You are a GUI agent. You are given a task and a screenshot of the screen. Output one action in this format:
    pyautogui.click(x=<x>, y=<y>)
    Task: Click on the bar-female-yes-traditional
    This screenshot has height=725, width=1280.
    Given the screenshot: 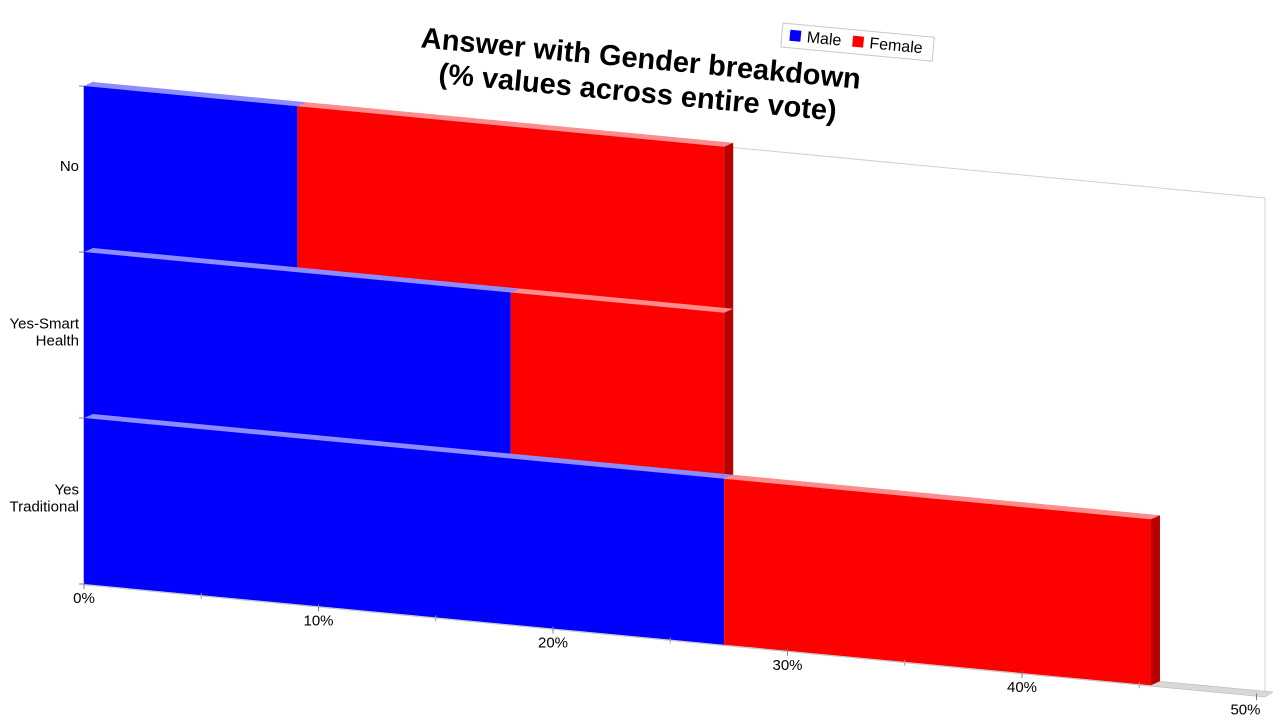 What is the action you would take?
    pyautogui.click(x=942, y=580)
    